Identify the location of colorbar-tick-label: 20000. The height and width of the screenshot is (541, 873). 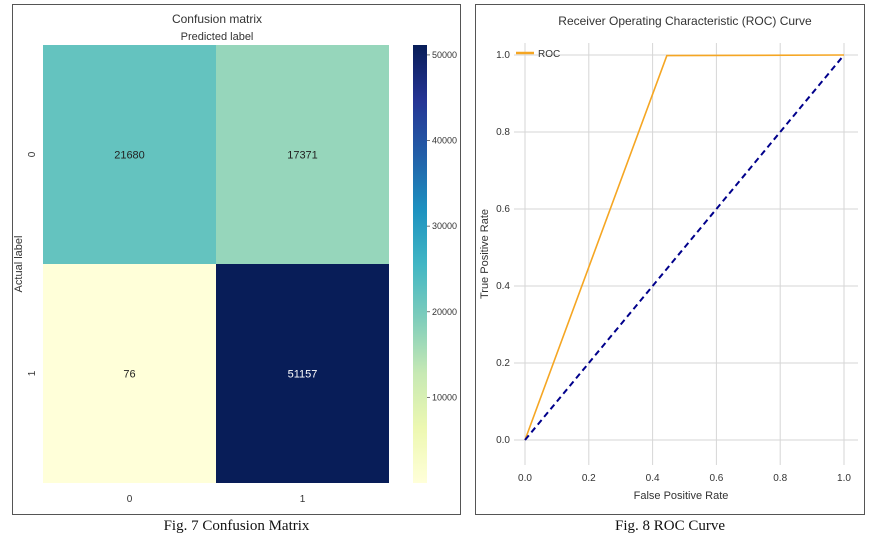
(444, 312).